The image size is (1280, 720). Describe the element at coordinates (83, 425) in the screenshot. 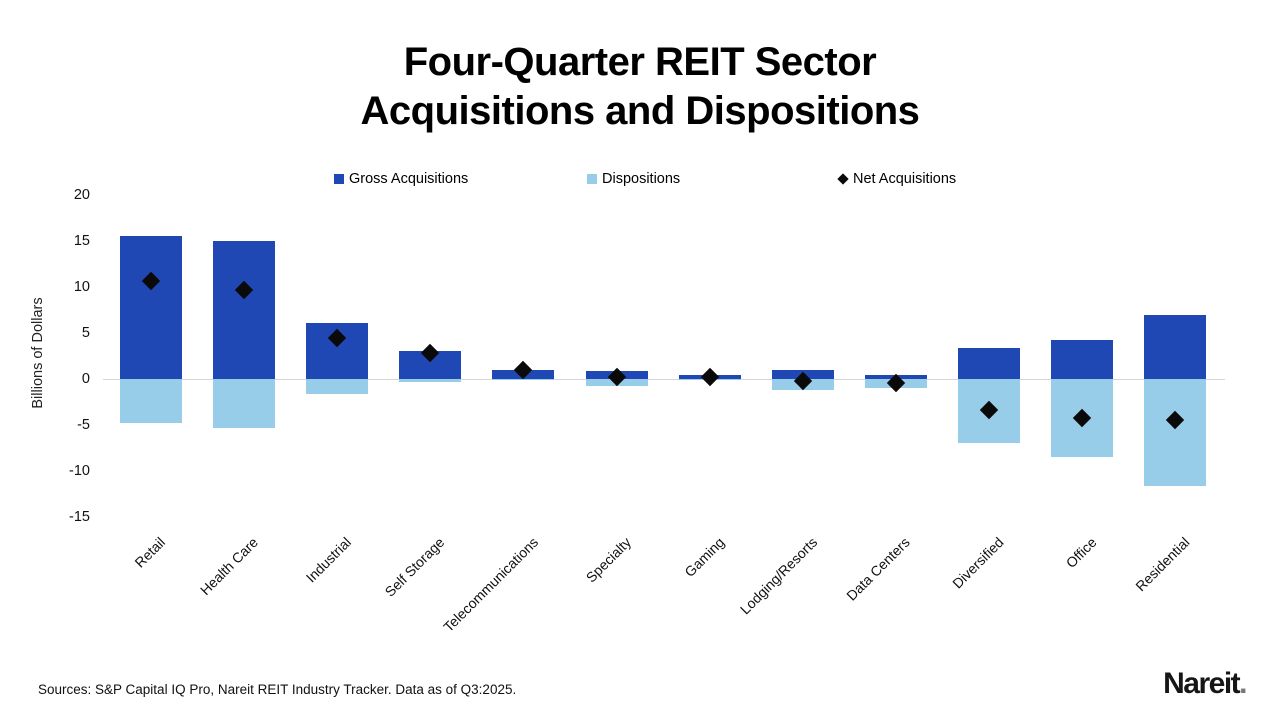

I see `y-axis-tick-label: -5` at that location.